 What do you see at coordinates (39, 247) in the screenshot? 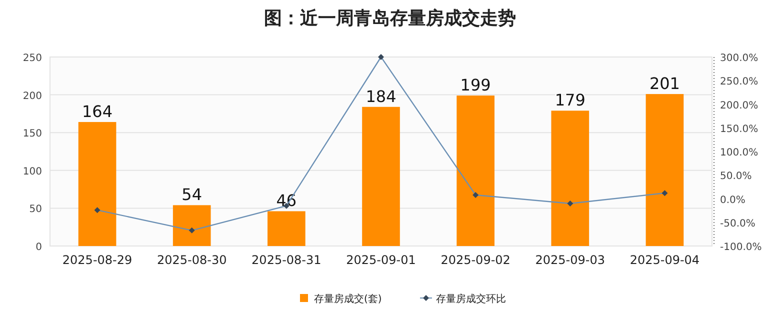
I see `y-tick-label: 0` at bounding box center [39, 247].